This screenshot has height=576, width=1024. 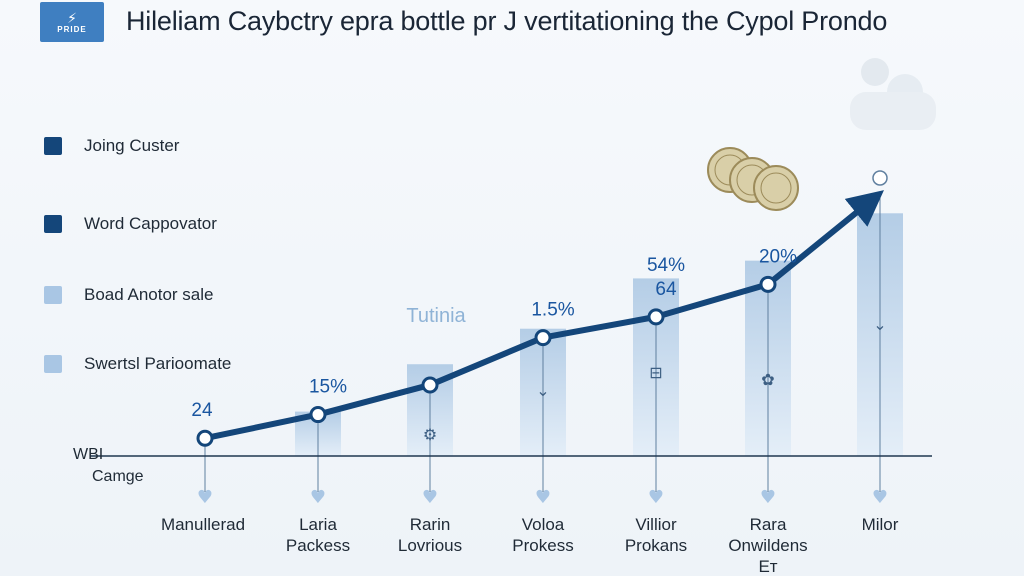 I want to click on brand-logo: ⚡ PRIDE, so click(x=72, y=22).